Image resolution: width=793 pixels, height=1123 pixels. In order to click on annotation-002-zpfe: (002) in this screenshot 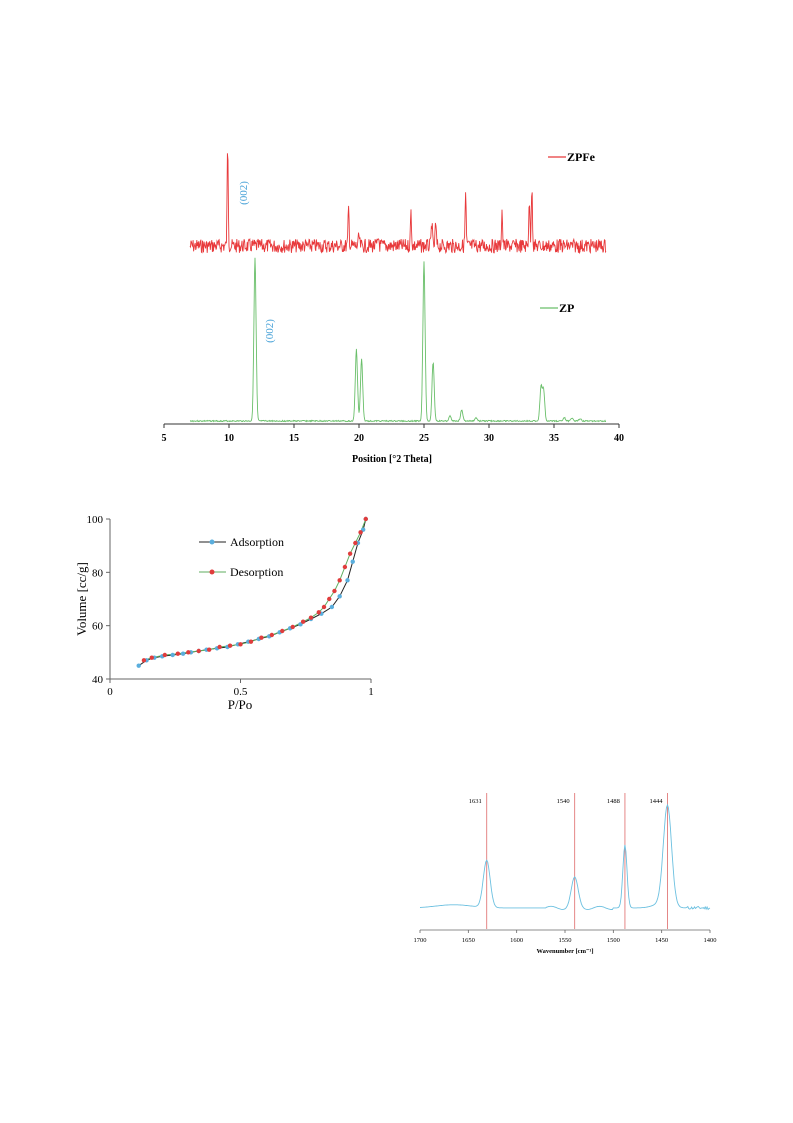, I will do `click(244, 193)`.